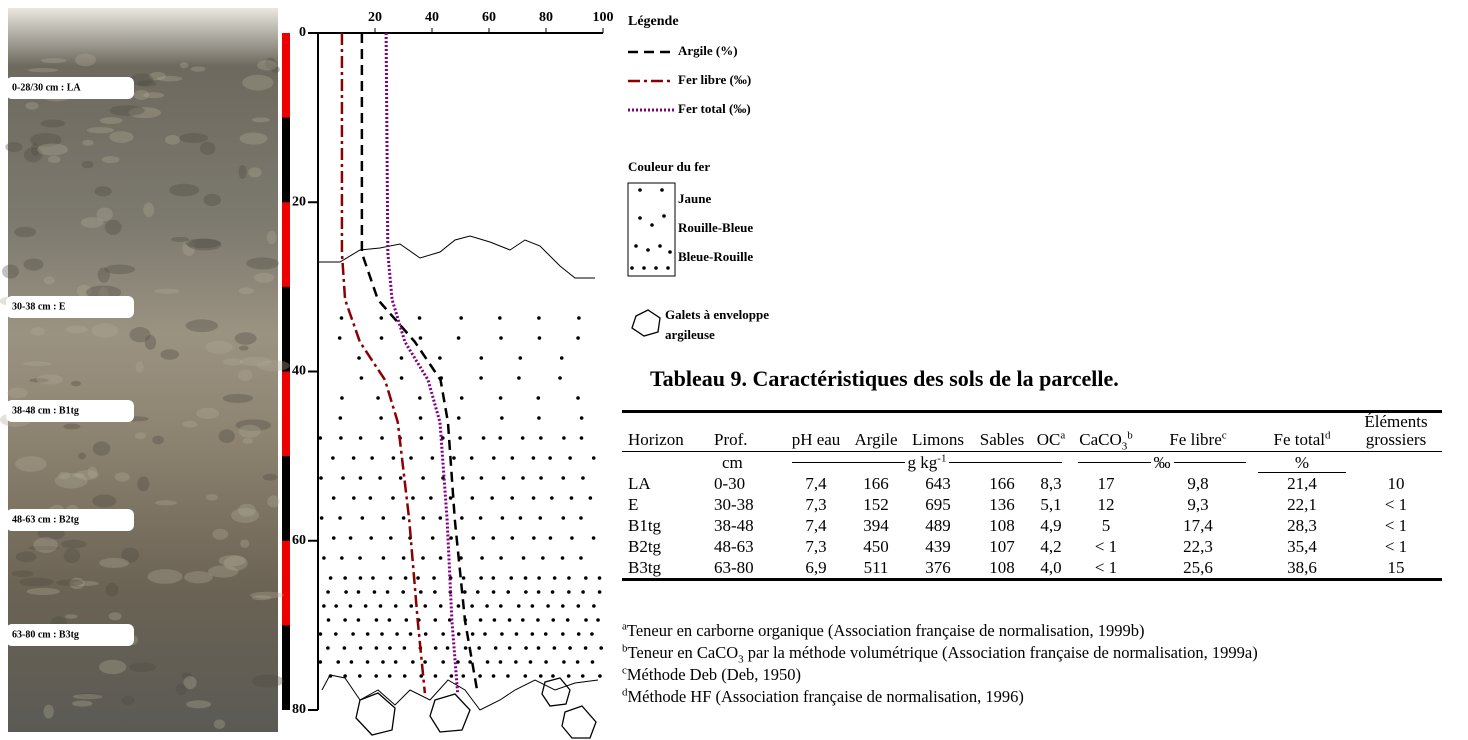 This screenshot has width=1468, height=740. What do you see at coordinates (816, 483) in the screenshot?
I see `table-cell: 7,4` at bounding box center [816, 483].